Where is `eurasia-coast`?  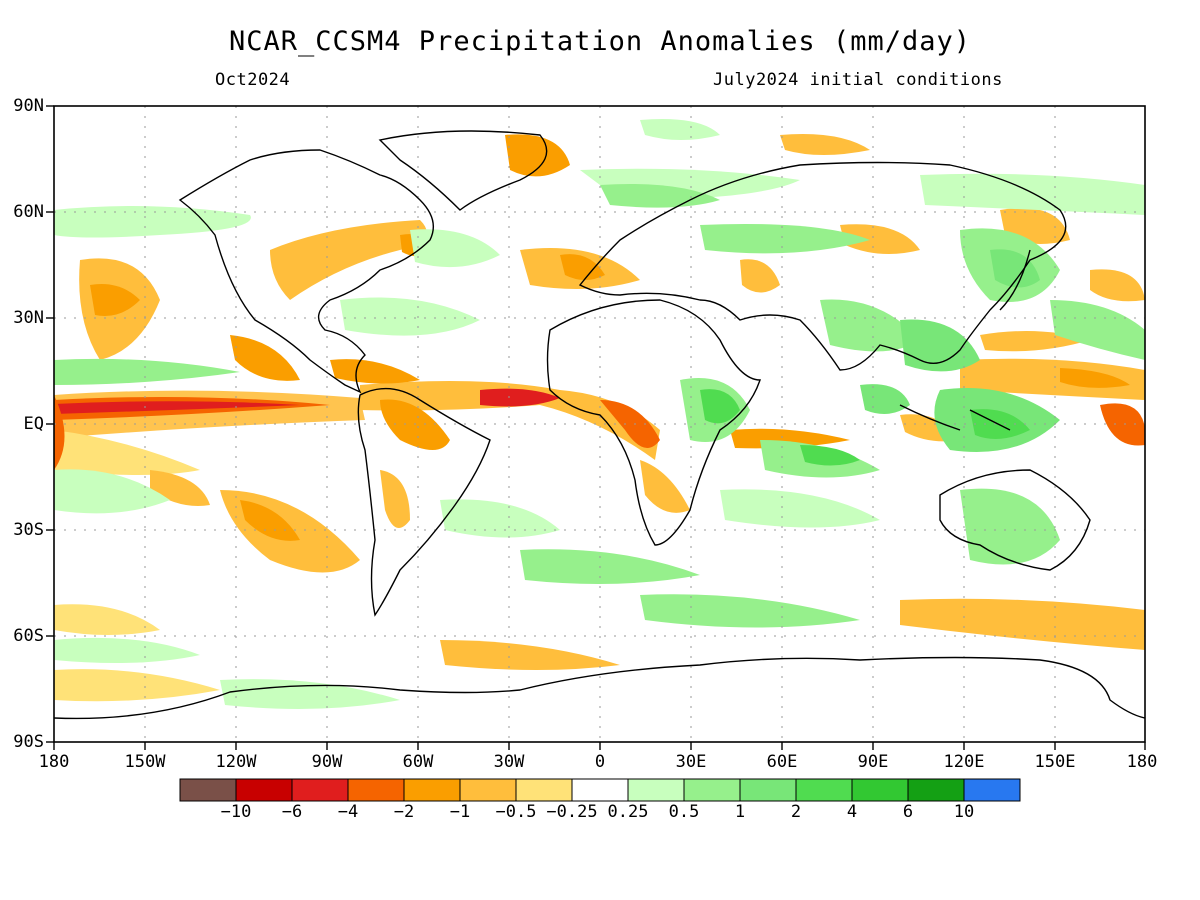
eurasia-coast is located at coordinates (822, 266).